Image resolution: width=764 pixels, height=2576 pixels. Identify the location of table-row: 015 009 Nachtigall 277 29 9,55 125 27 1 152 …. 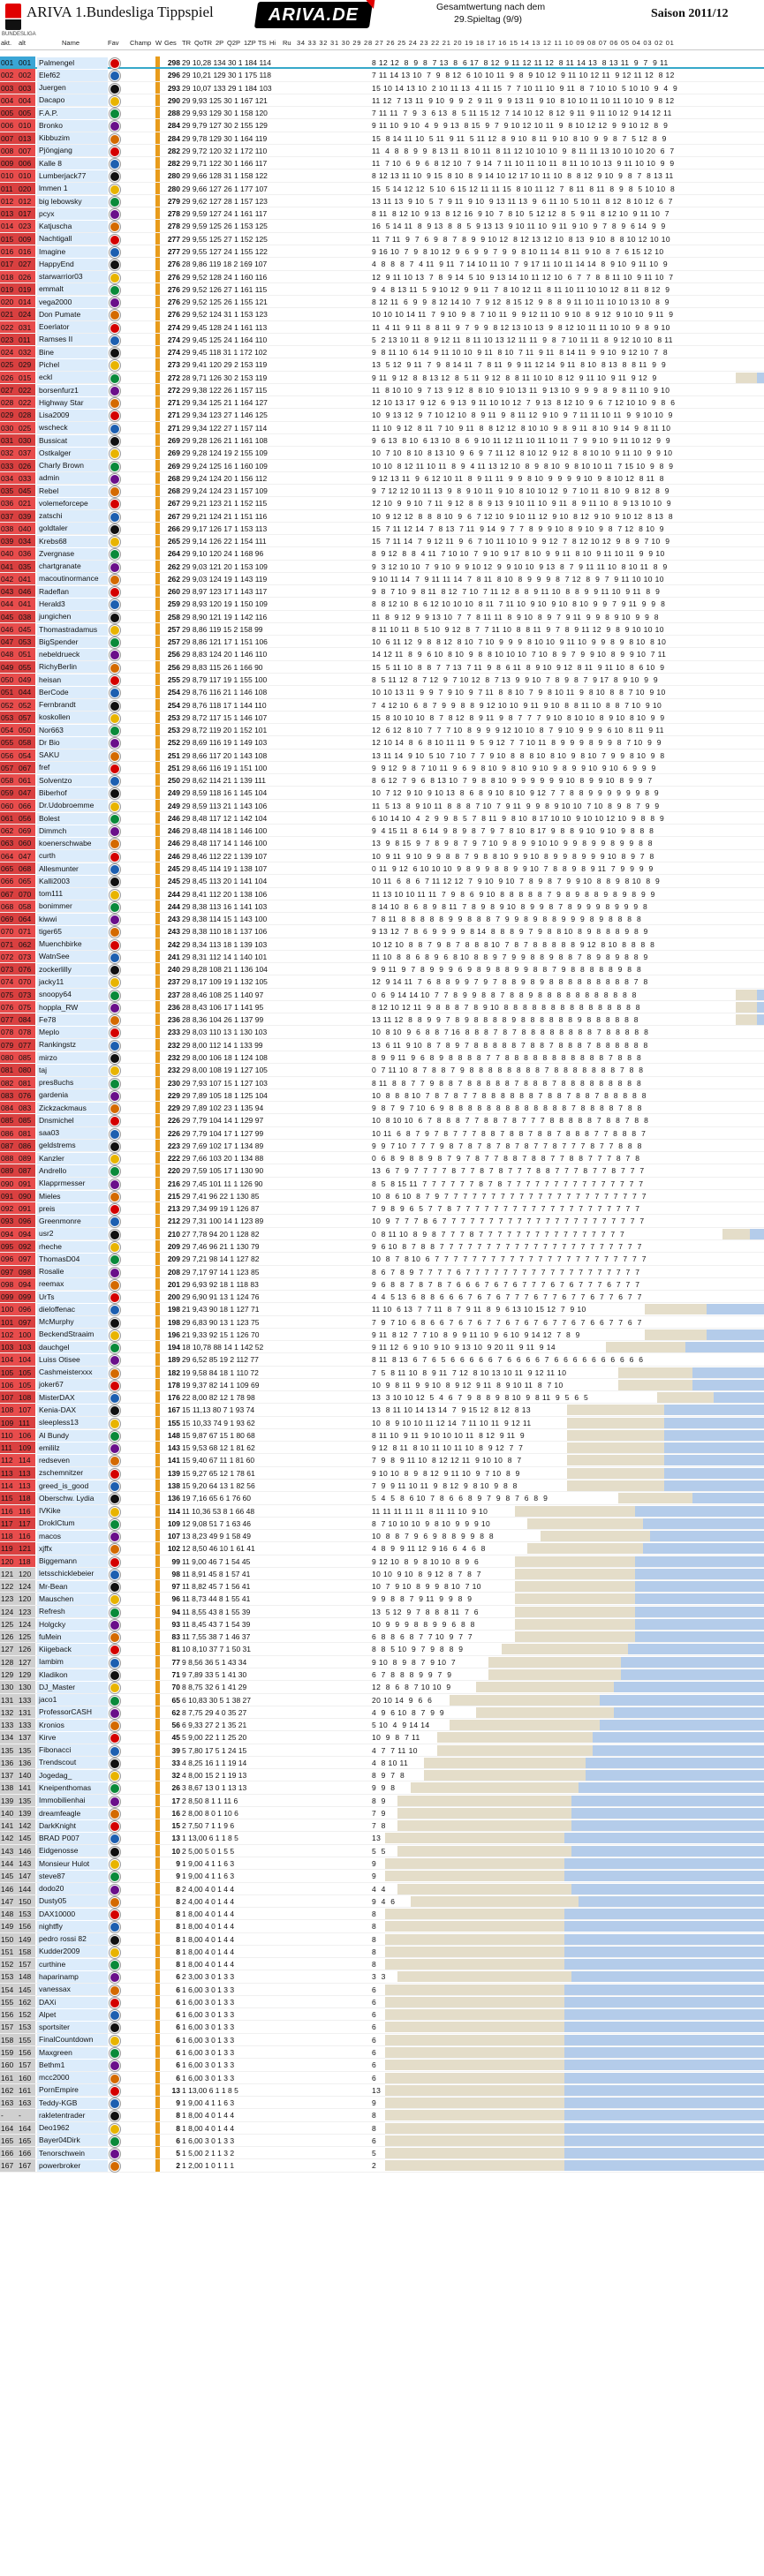
(382, 239).